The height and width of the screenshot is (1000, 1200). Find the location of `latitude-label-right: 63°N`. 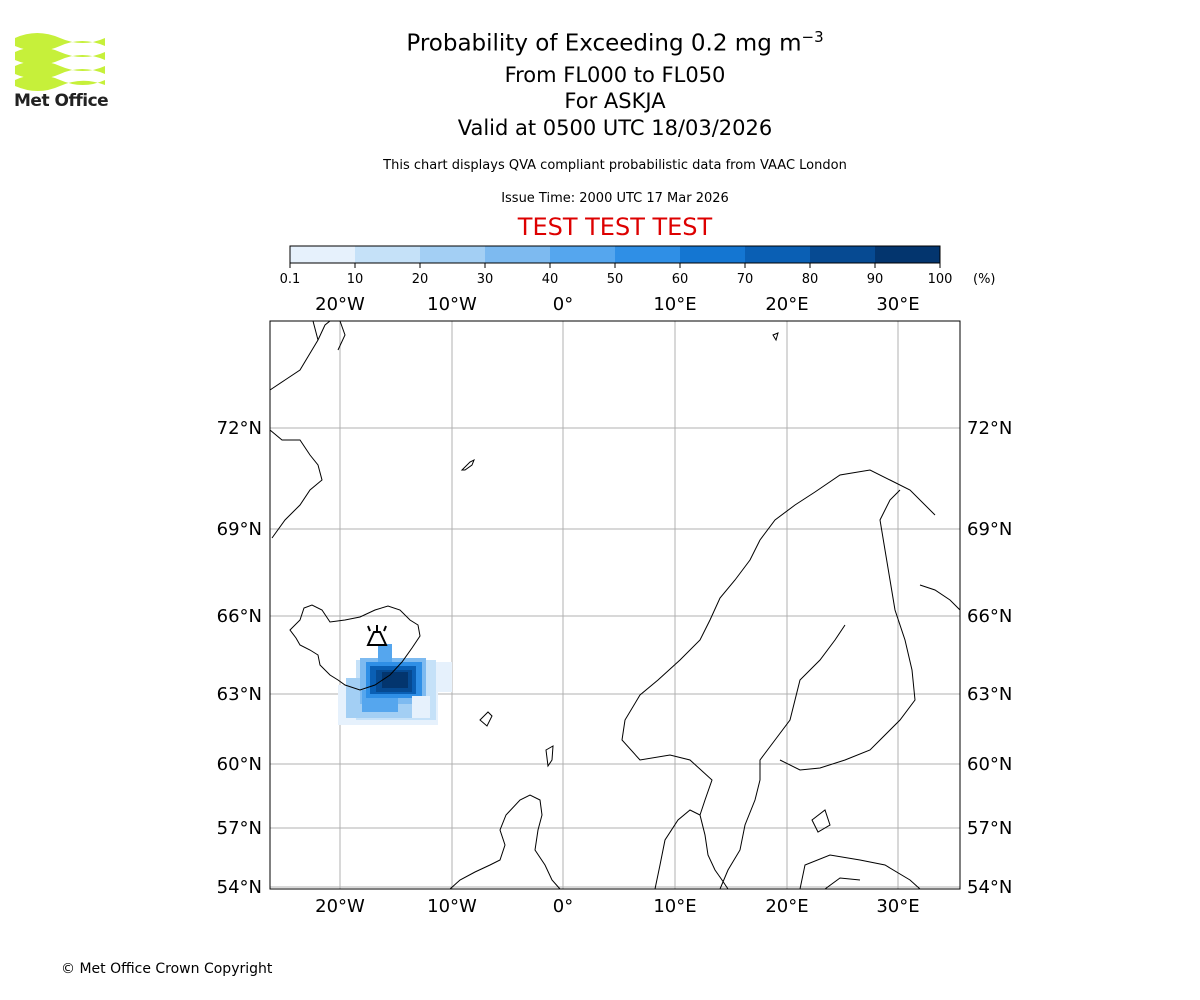

latitude-label-right: 63°N is located at coordinates (989, 694).